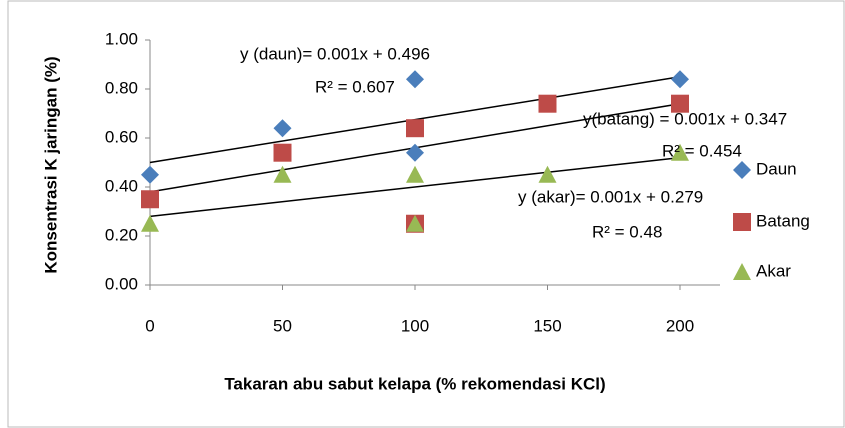 The image size is (845, 428). What do you see at coordinates (547, 325) in the screenshot?
I see `x-tick-label: 150` at bounding box center [547, 325].